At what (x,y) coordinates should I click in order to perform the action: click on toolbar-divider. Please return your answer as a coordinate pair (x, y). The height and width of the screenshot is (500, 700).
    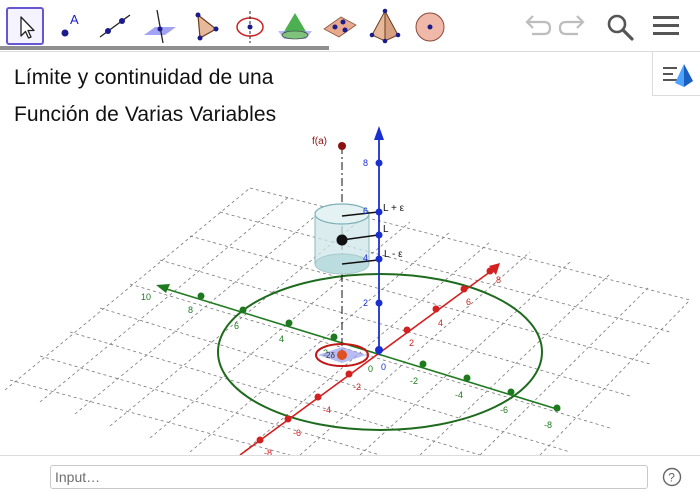
    Looking at the image, I should click on (350, 51).